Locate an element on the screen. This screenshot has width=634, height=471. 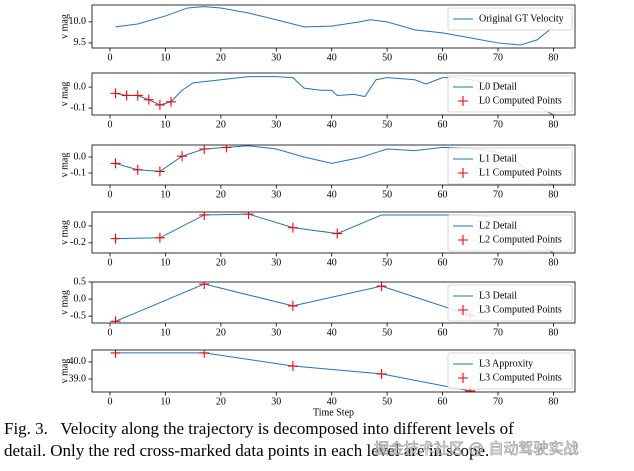
legend-label: Original GT Velocity is located at coordinates (521, 18).